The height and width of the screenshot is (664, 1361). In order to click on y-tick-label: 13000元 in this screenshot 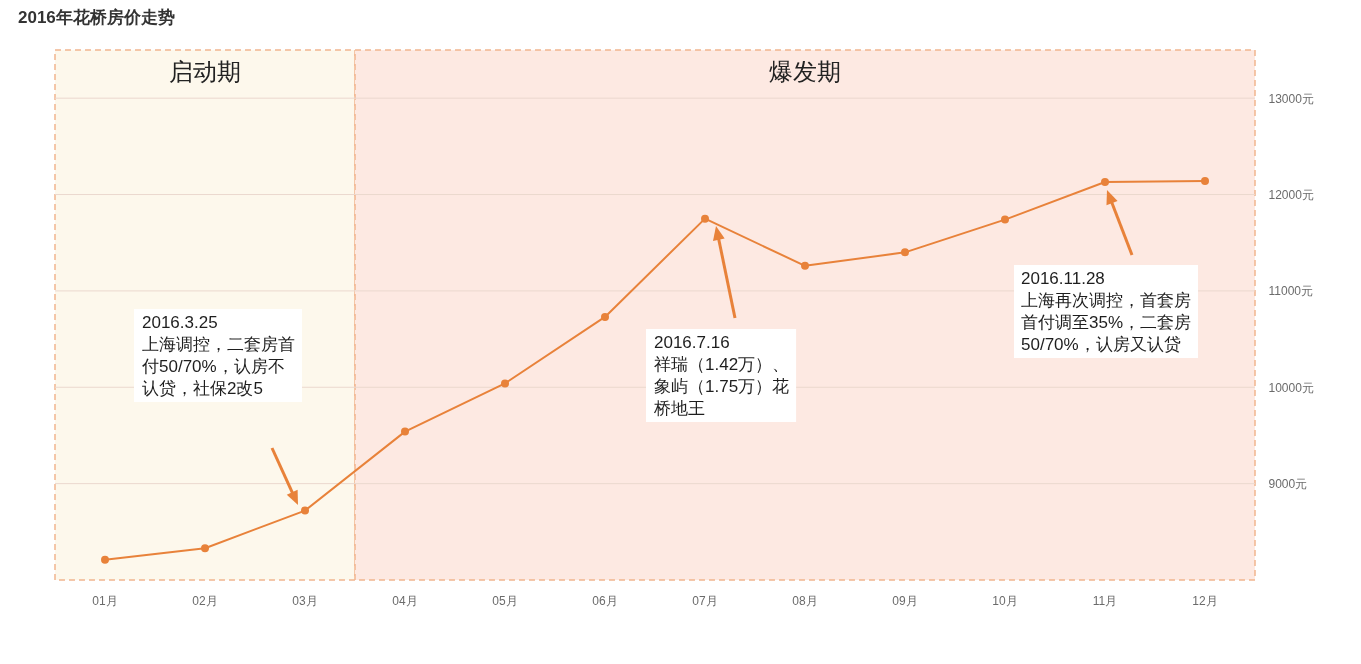, I will do `click(1291, 98)`.